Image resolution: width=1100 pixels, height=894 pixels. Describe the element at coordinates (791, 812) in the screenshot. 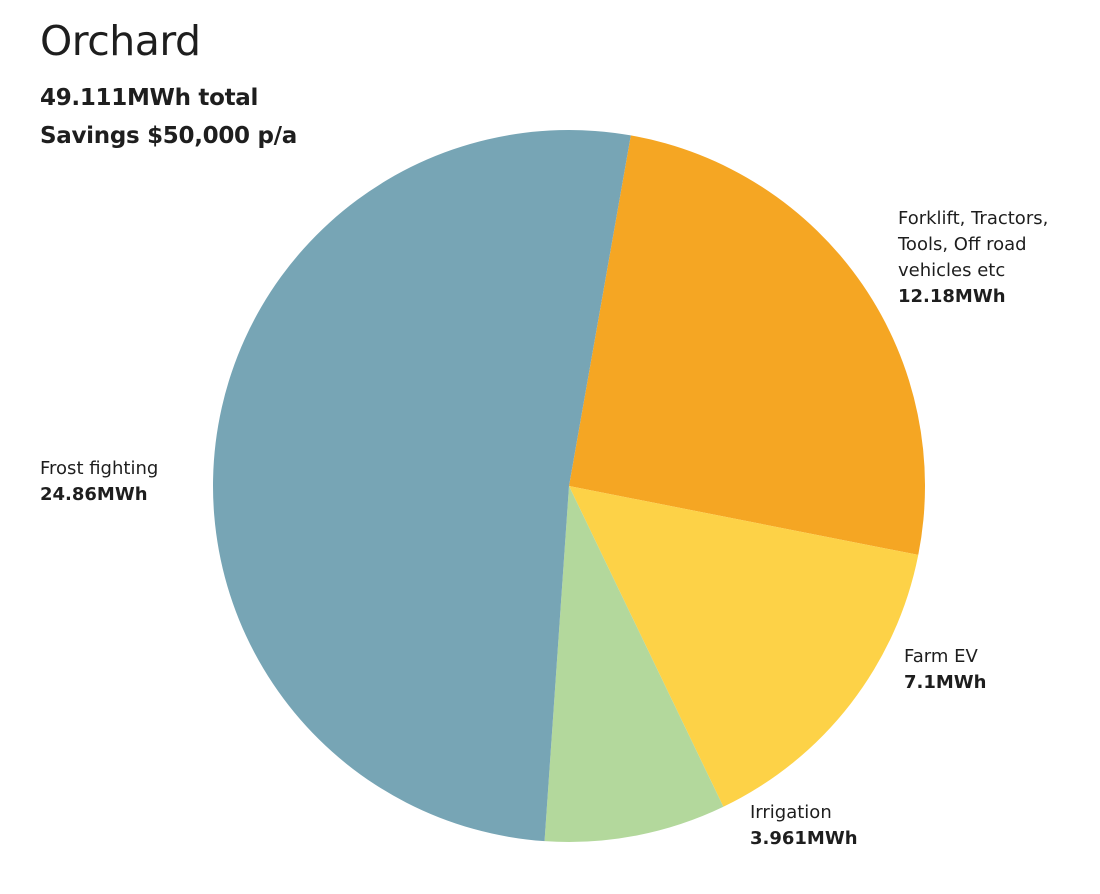

I see `slice-name: Irrigation` at that location.